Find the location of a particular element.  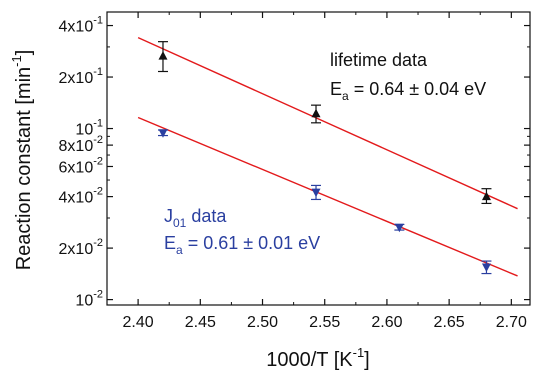

y-tick-label: 4x10⁻¹ is located at coordinates (81, 25).